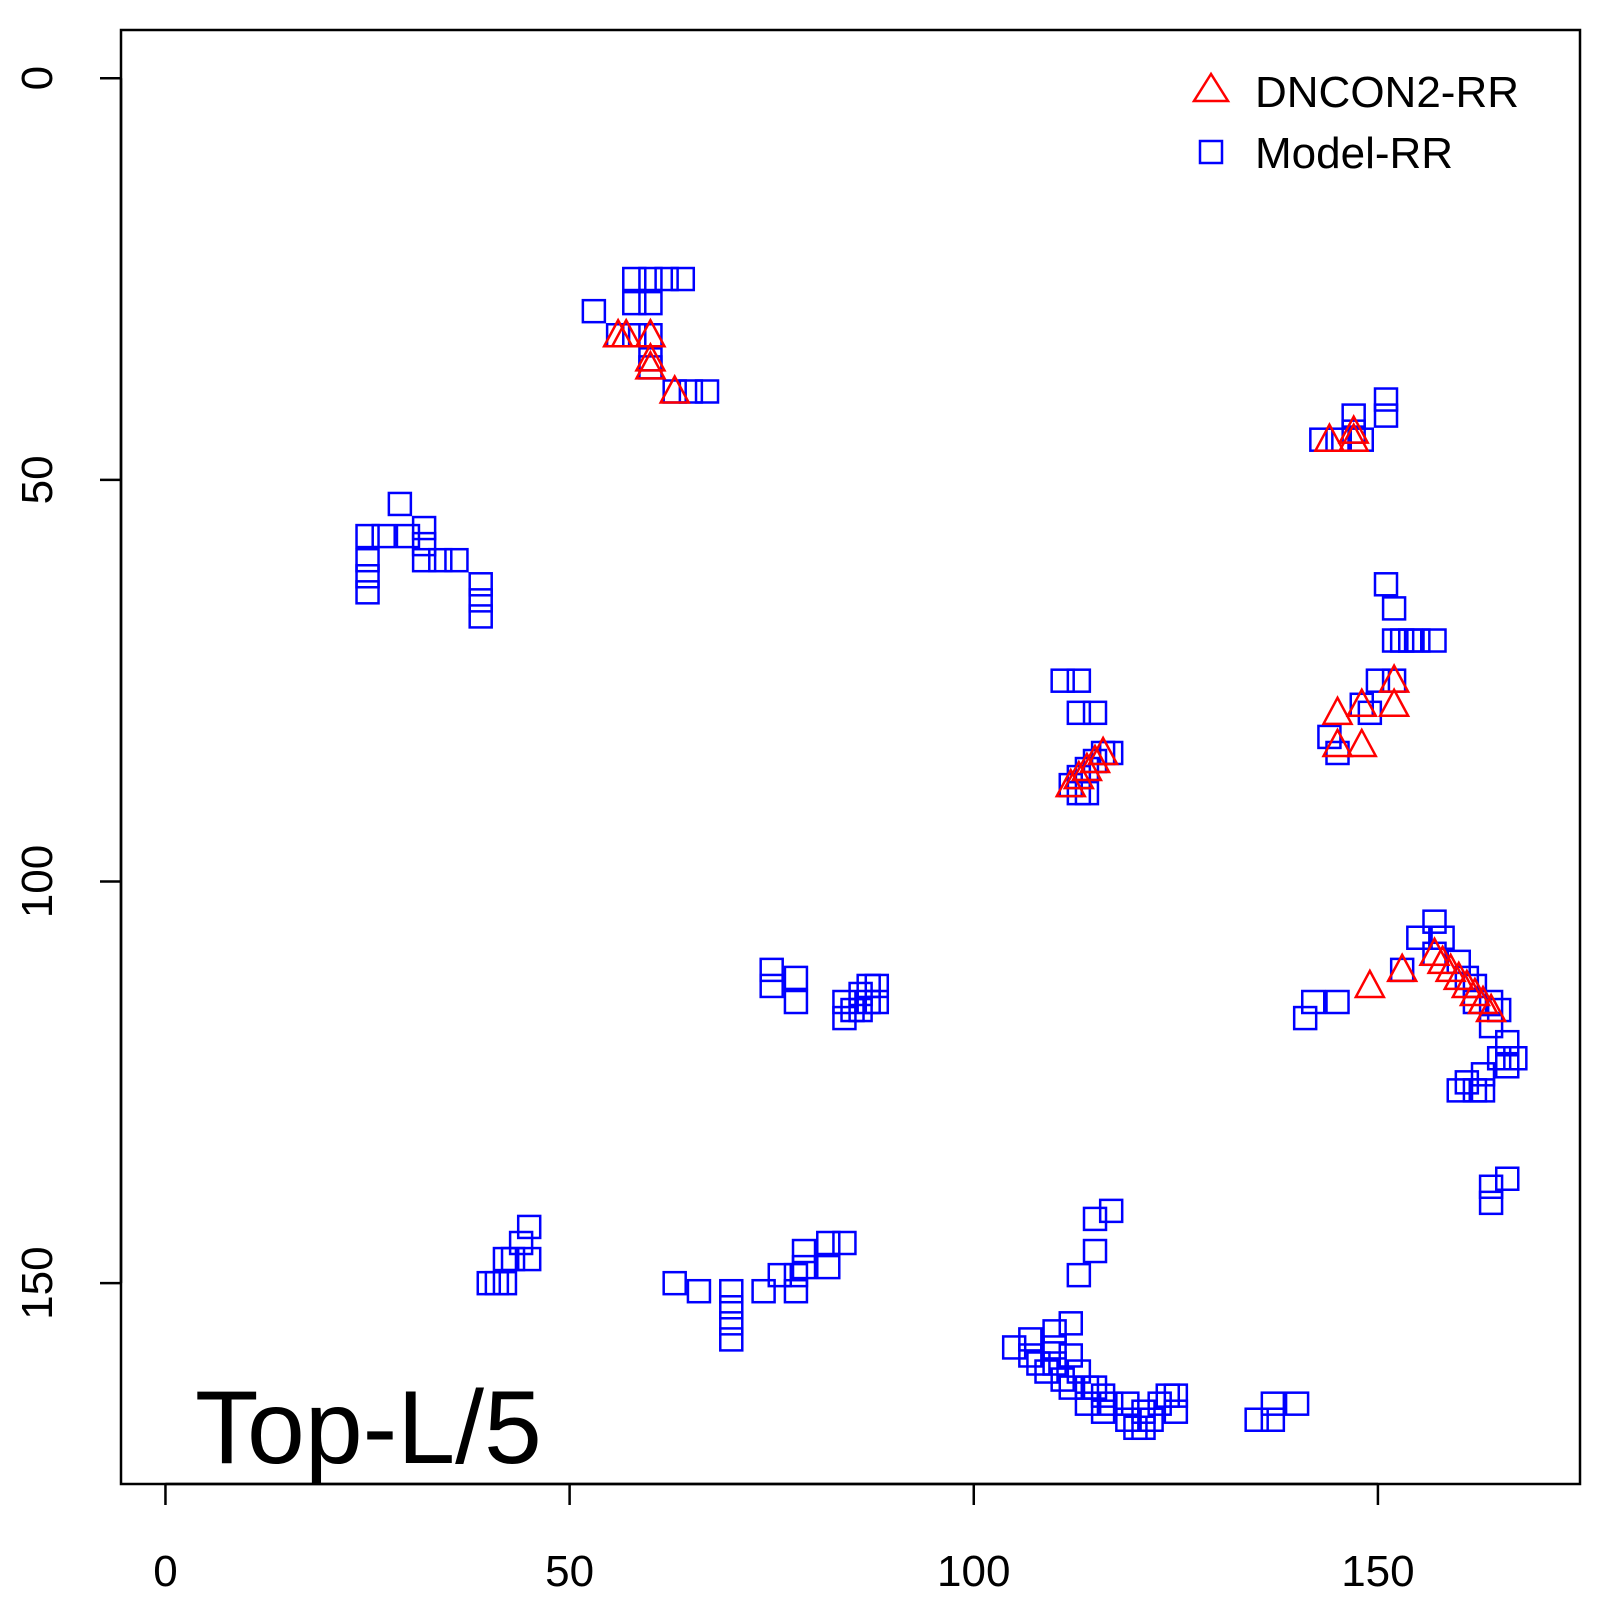 The width and height of the screenshot is (1600, 1600). I want to click on y-axis: 0 50 100 150, so click(68, 693).